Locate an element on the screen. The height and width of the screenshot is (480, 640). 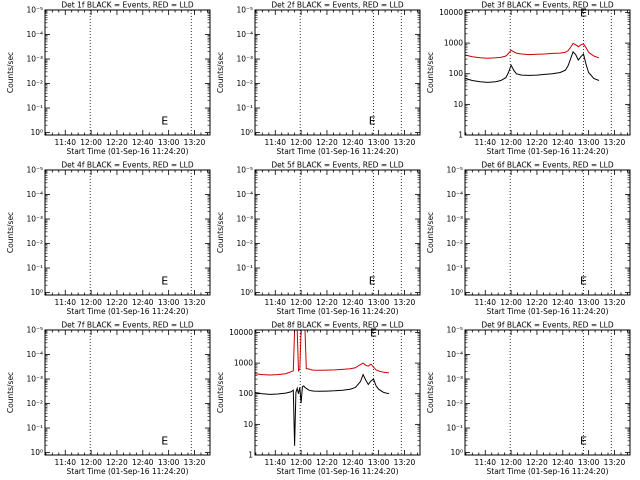
series-line-lld is located at coordinates (532, 50).